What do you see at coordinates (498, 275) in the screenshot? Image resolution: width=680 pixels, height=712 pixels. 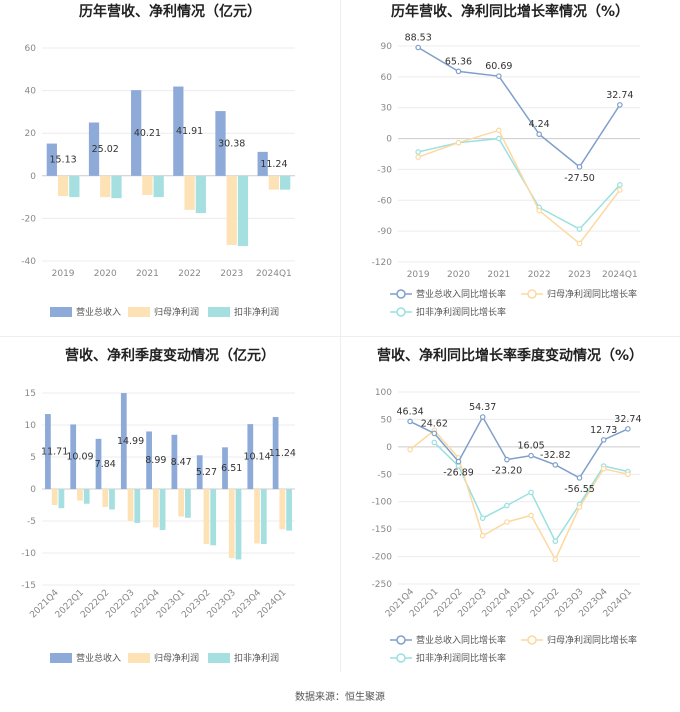 I see `x-tick-label: 2021` at bounding box center [498, 275].